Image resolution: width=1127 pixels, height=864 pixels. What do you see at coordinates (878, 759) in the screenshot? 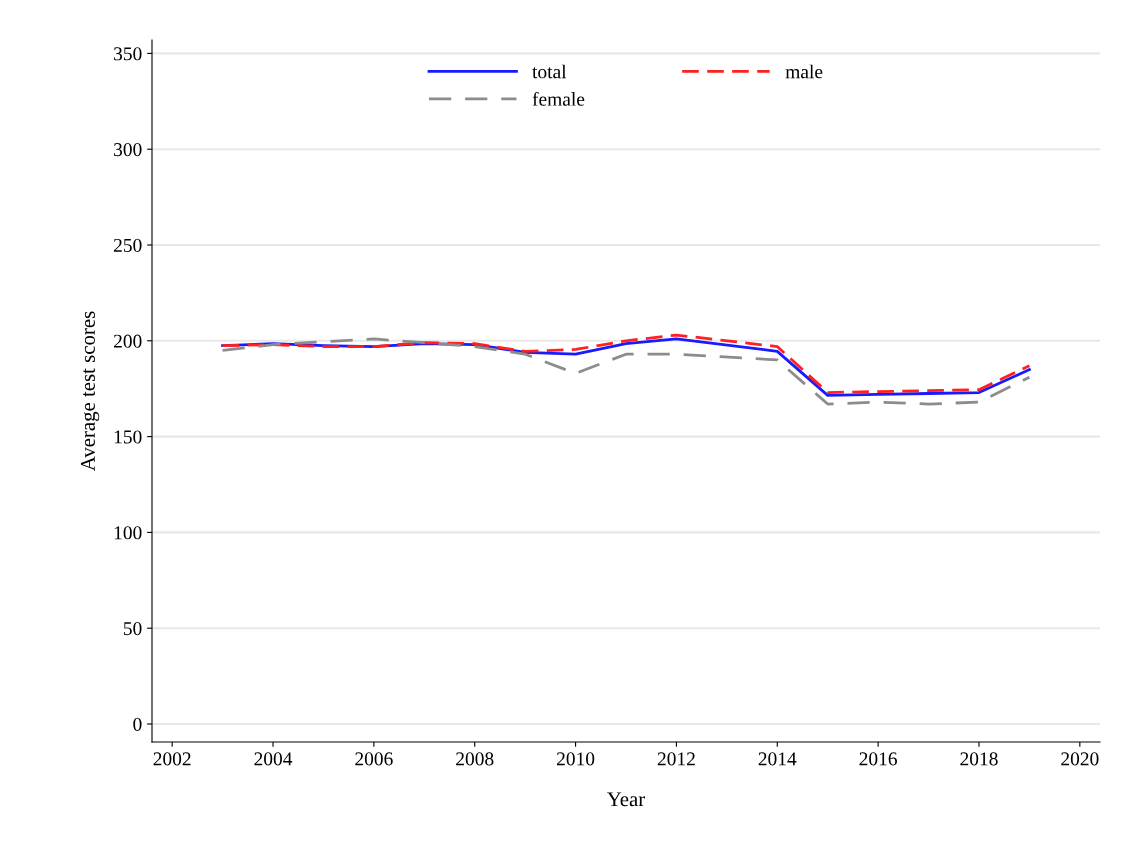
I see `x-tick-label: 2016` at bounding box center [878, 759].